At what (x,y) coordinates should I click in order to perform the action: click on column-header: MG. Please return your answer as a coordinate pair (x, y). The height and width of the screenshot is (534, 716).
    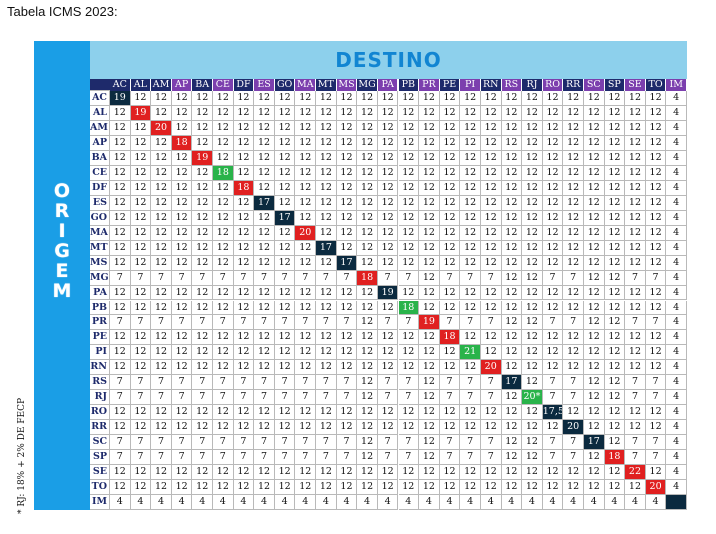
    Looking at the image, I should click on (367, 85).